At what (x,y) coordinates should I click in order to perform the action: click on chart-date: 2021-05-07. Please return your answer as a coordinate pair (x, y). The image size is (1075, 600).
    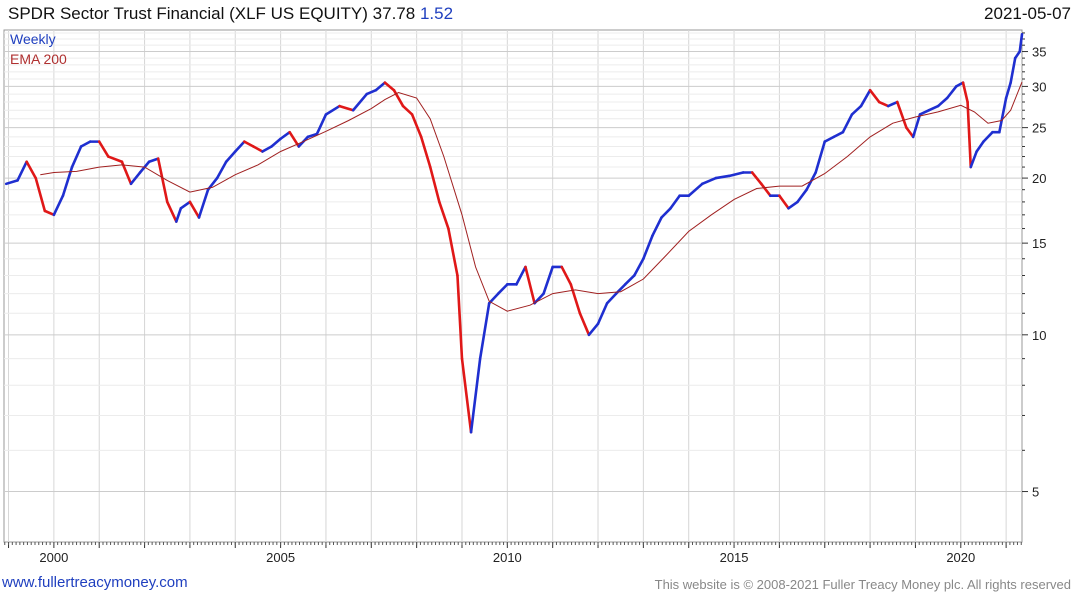
    Looking at the image, I should click on (1027, 13).